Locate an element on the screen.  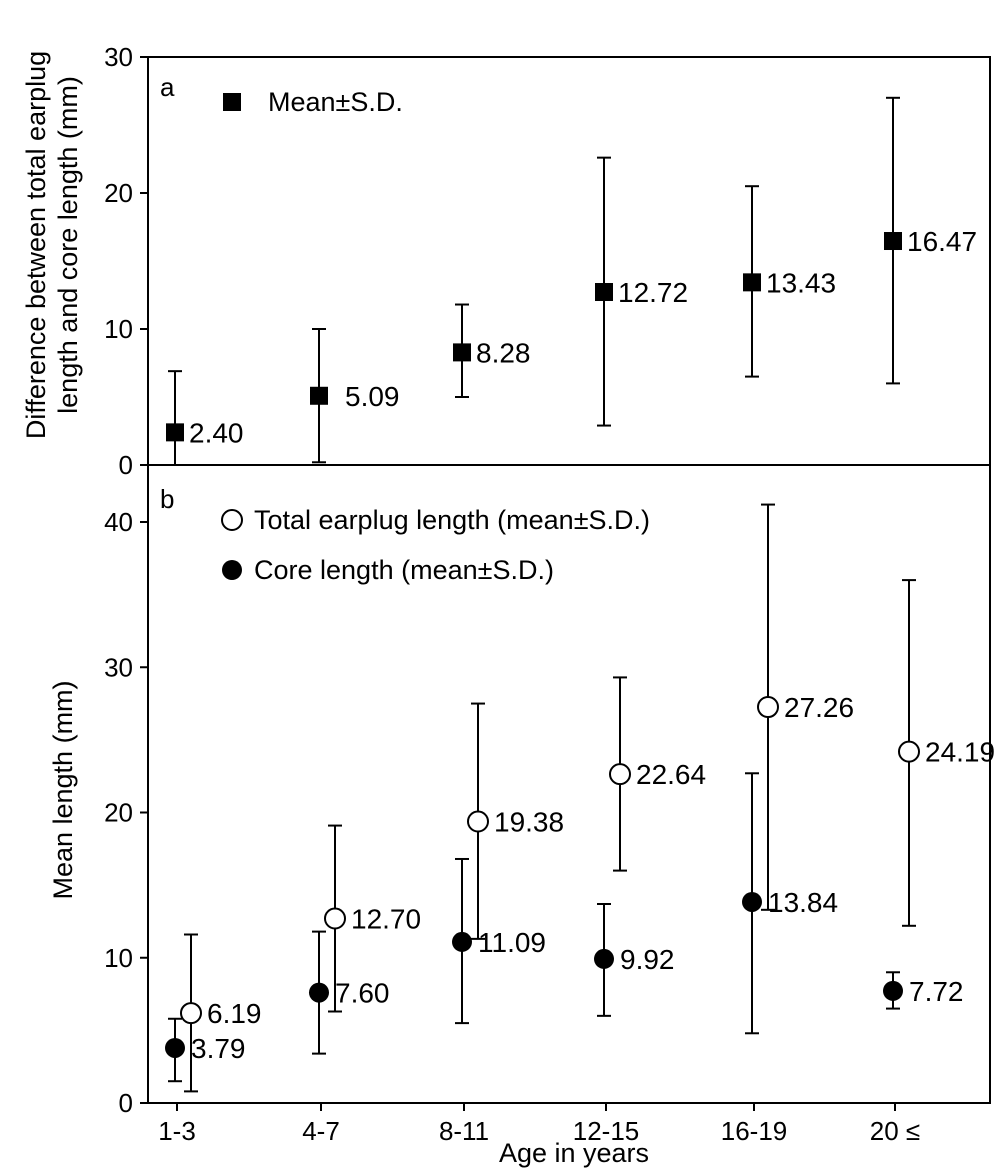
panel-a-ytick-label: 10 is located at coordinates (118, 329).